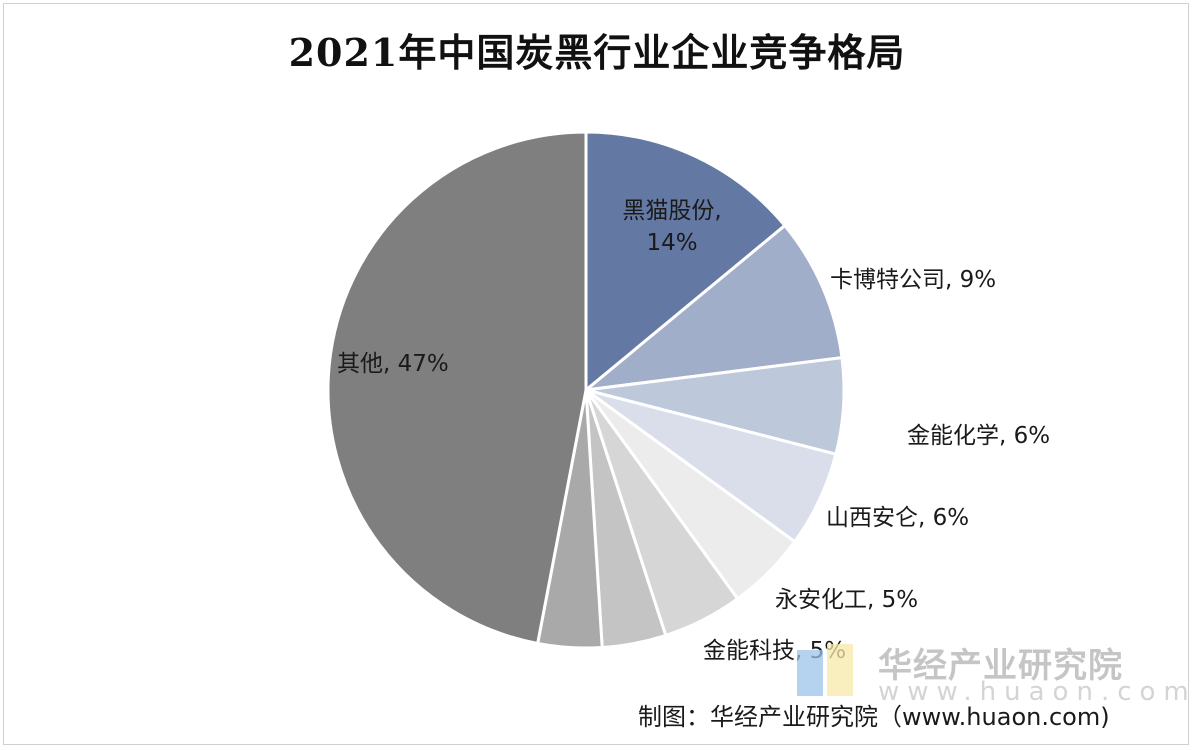 This screenshot has height=750, width=1194. What do you see at coordinates (825, 670) in the screenshot?
I see `huajing-logo-icon` at bounding box center [825, 670].